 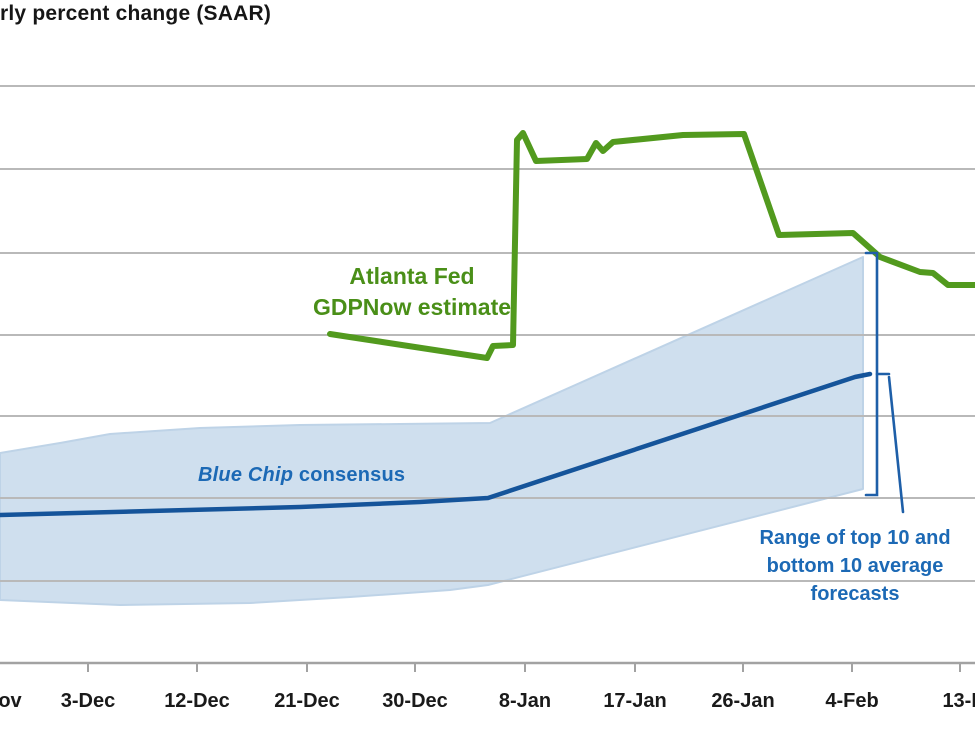 I want to click on x-tick-label-9: 13-F, so click(x=958, y=701).